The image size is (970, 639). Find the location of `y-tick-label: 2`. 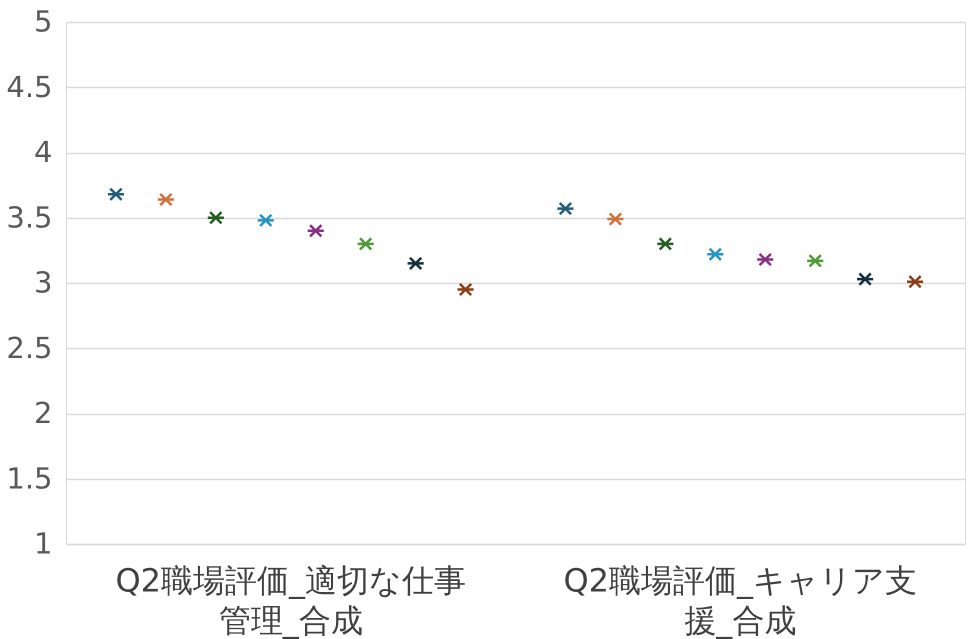

y-tick-label: 2 is located at coordinates (43, 413).